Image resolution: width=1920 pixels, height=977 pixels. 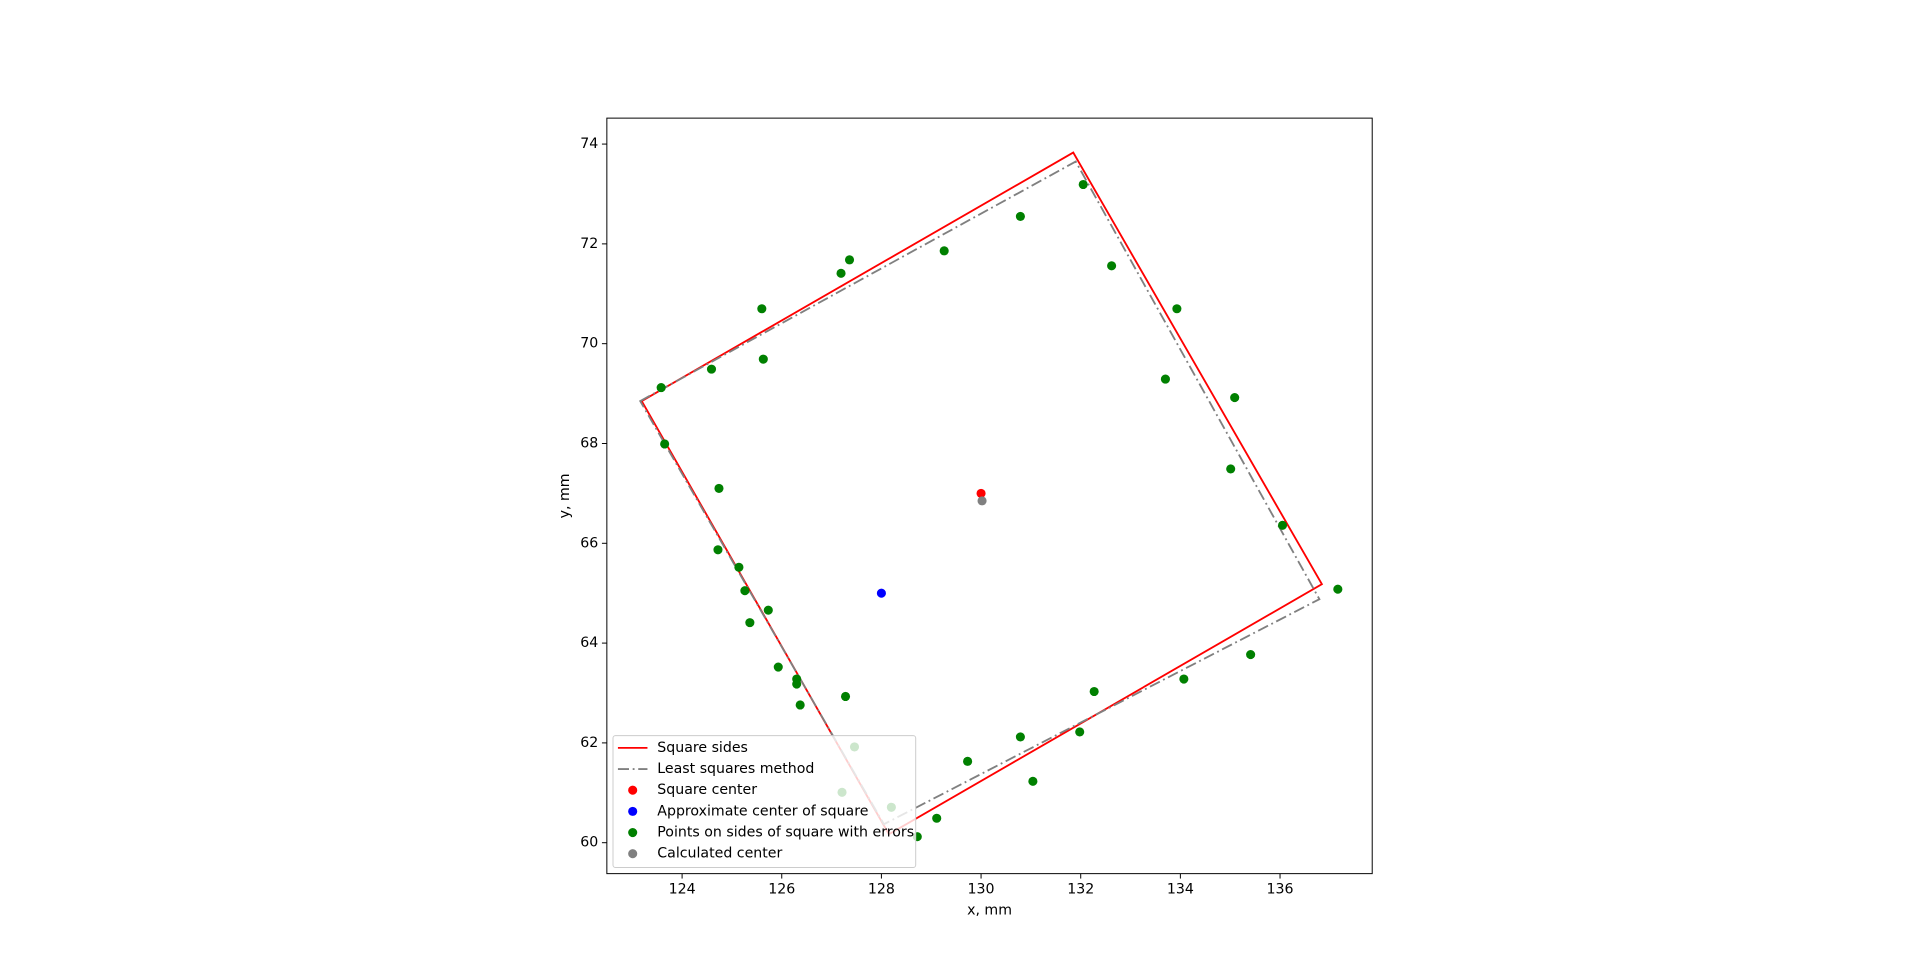 What do you see at coordinates (589, 643) in the screenshot?
I see `y-tick-label: 64` at bounding box center [589, 643].